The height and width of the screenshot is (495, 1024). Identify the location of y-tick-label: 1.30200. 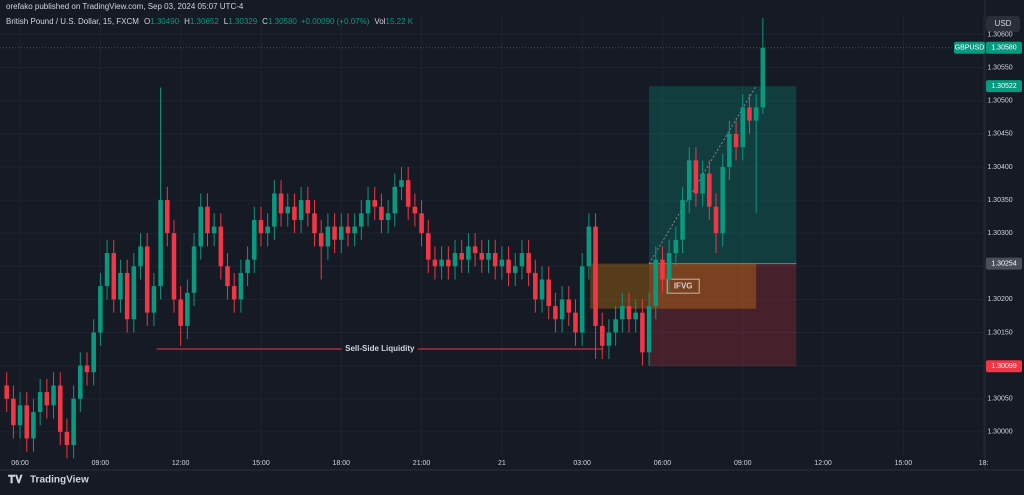
(999, 299).